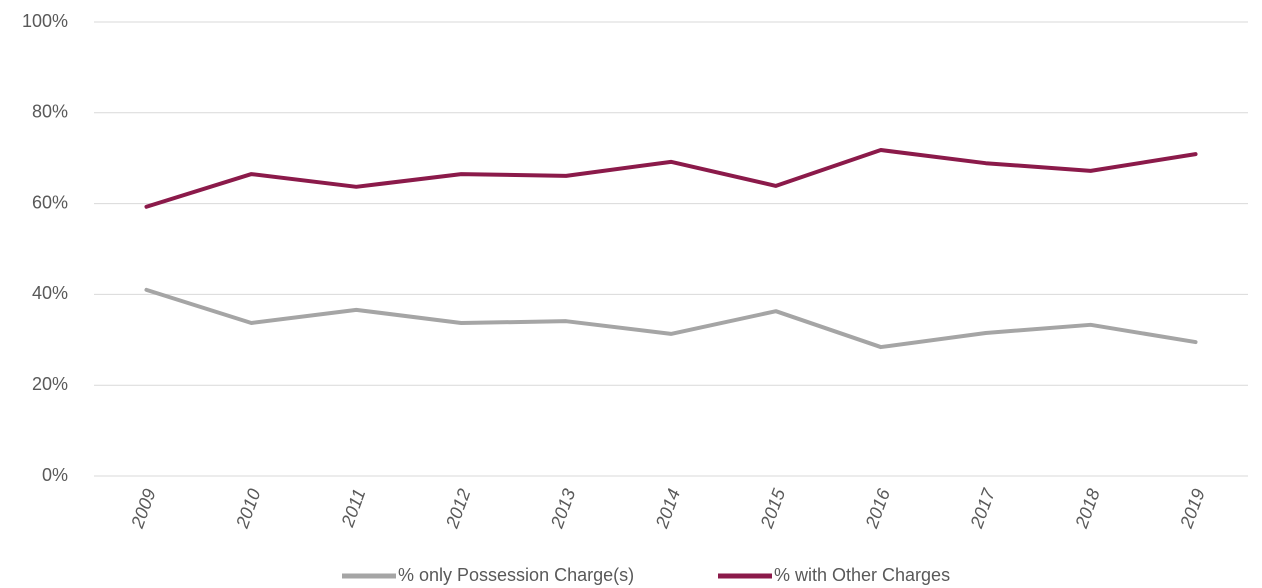  I want to click on y-tick-label: 80%, so click(50, 112).